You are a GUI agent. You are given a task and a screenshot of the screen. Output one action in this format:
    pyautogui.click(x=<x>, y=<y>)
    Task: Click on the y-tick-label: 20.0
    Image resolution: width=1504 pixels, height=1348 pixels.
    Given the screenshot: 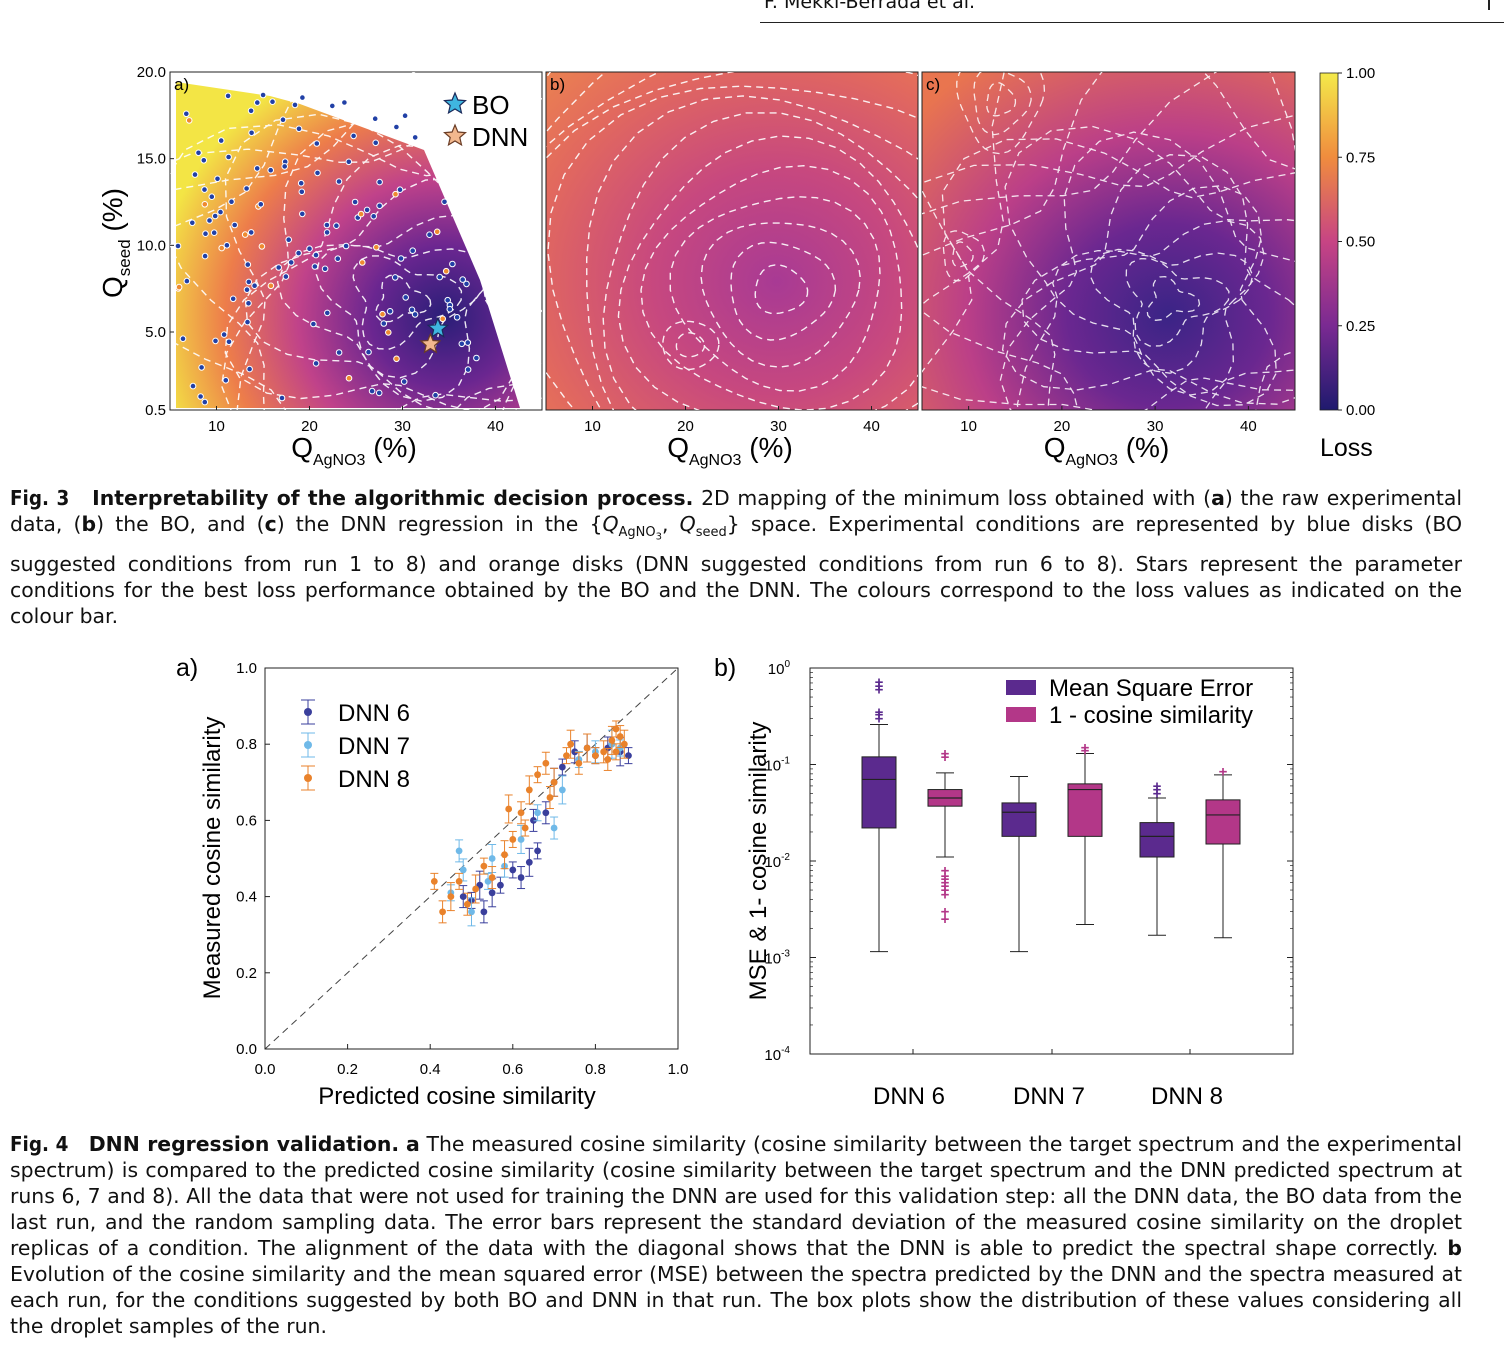 What is the action you would take?
    pyautogui.click(x=151, y=72)
    